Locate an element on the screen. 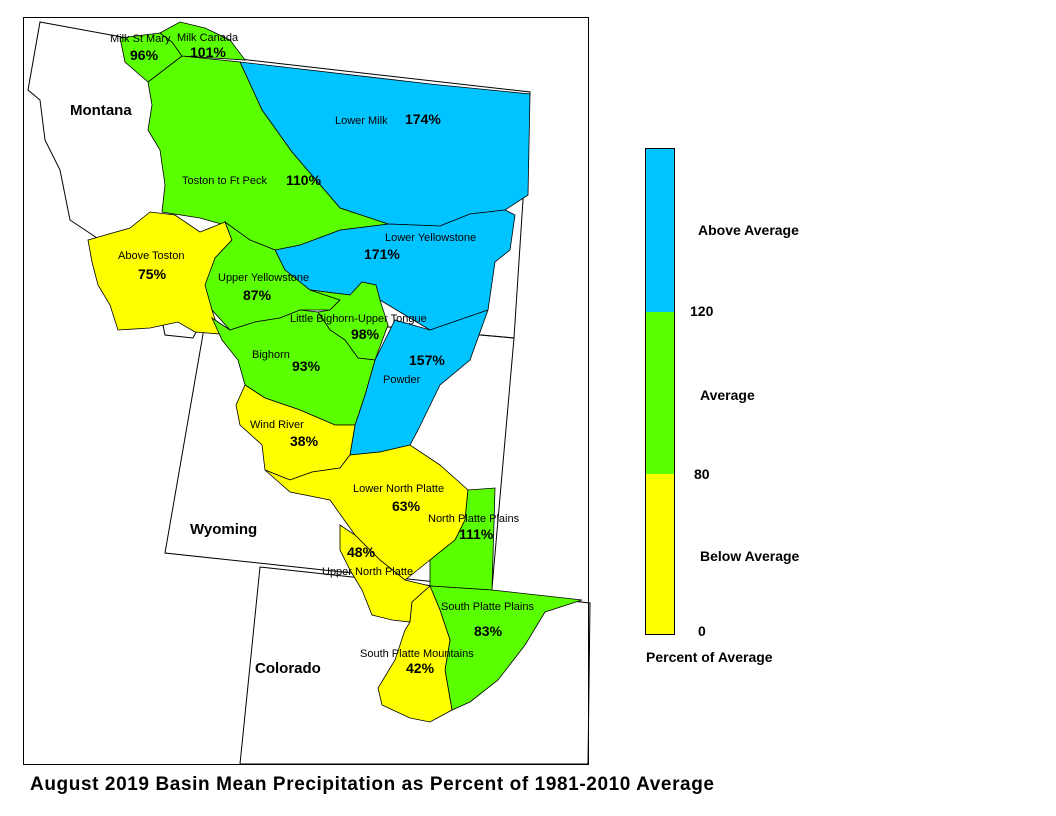  basin-percent: 48% is located at coordinates (361, 552).